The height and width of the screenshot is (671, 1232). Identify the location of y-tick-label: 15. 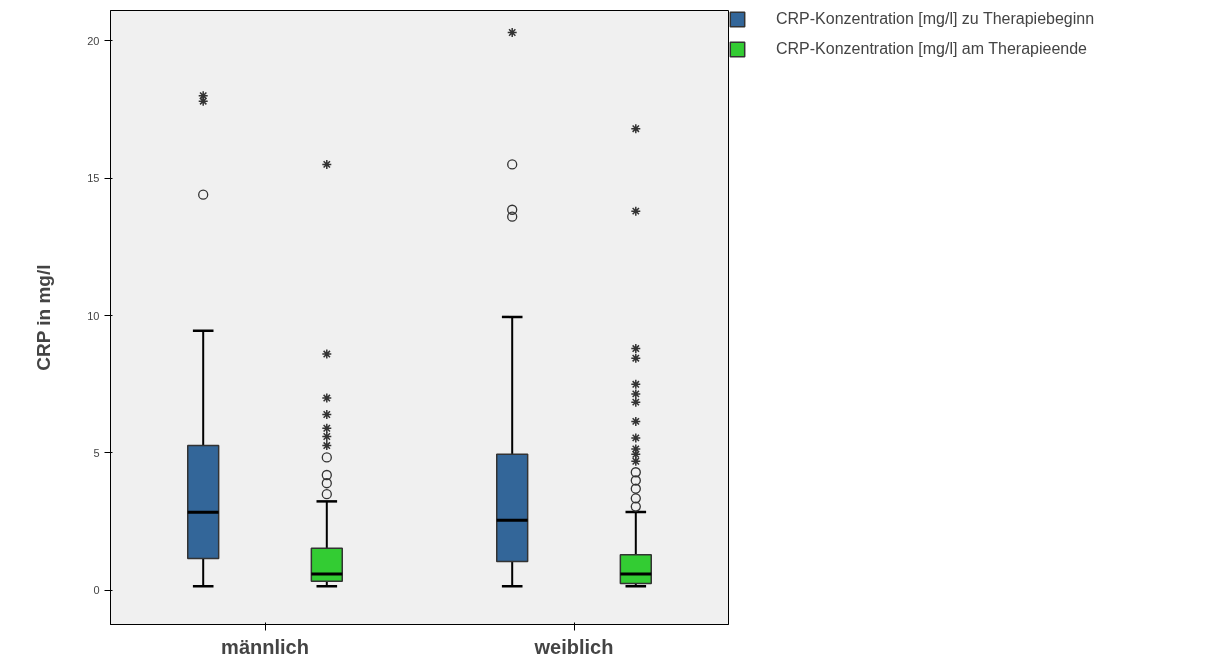
(93, 178).